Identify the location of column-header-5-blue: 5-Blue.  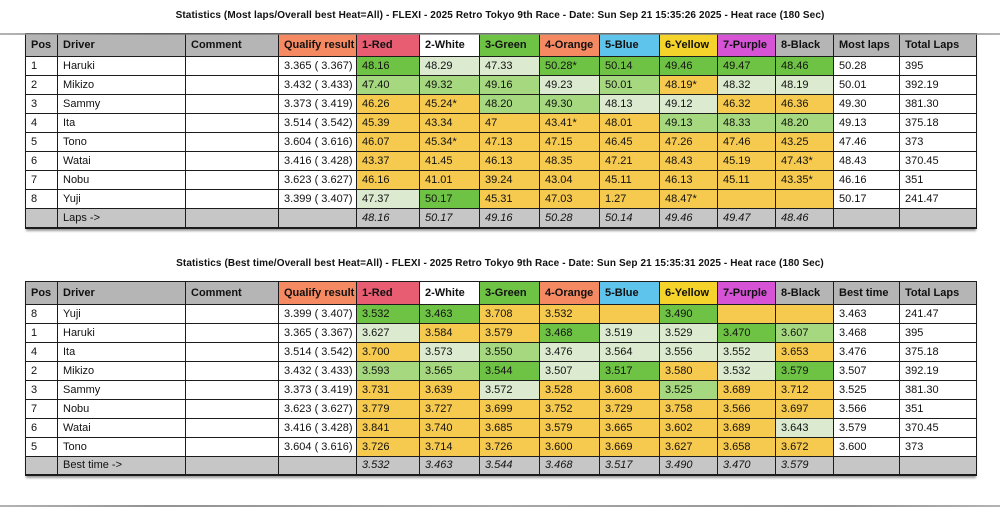
(629, 45).